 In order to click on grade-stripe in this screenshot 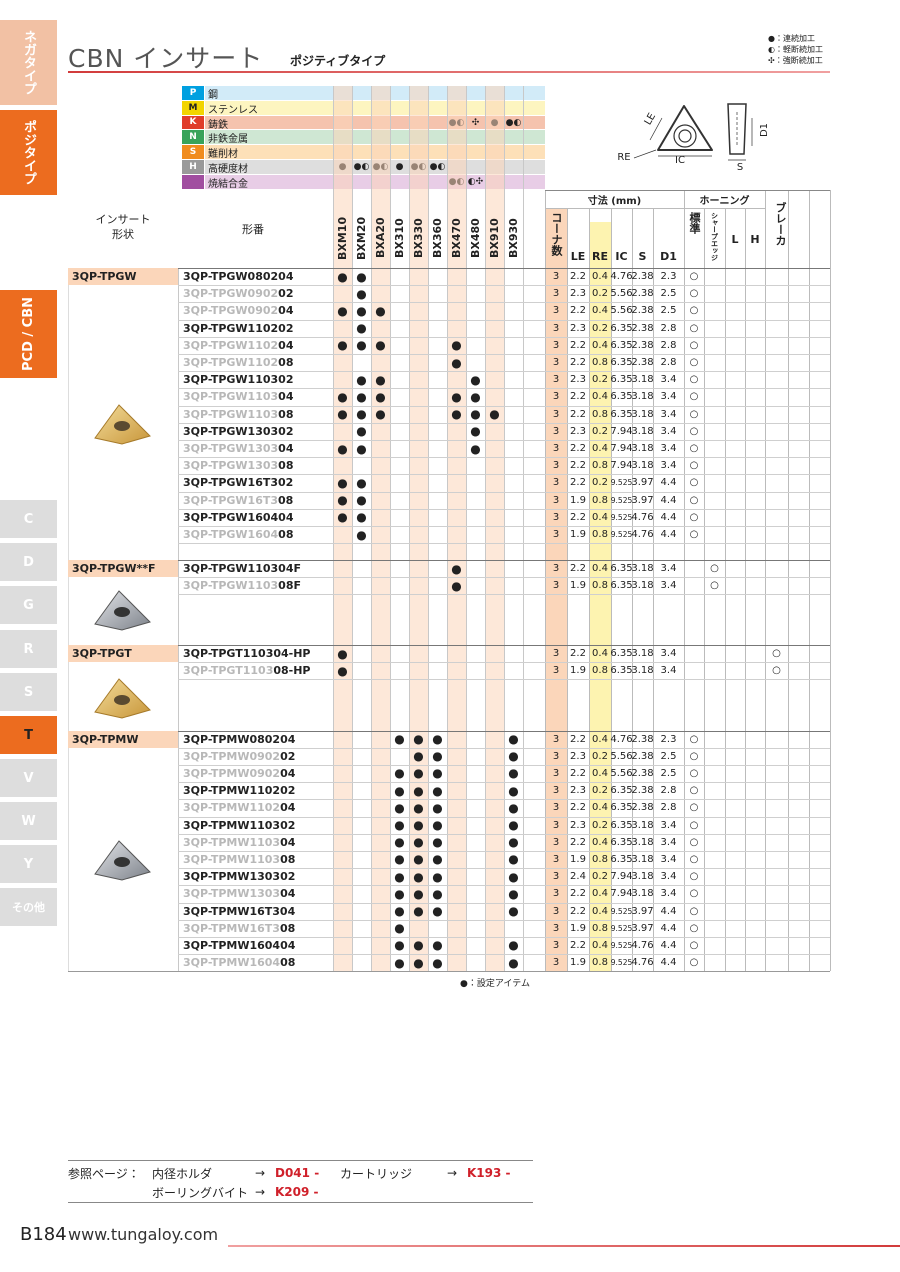, I will do `click(456, 528)`.